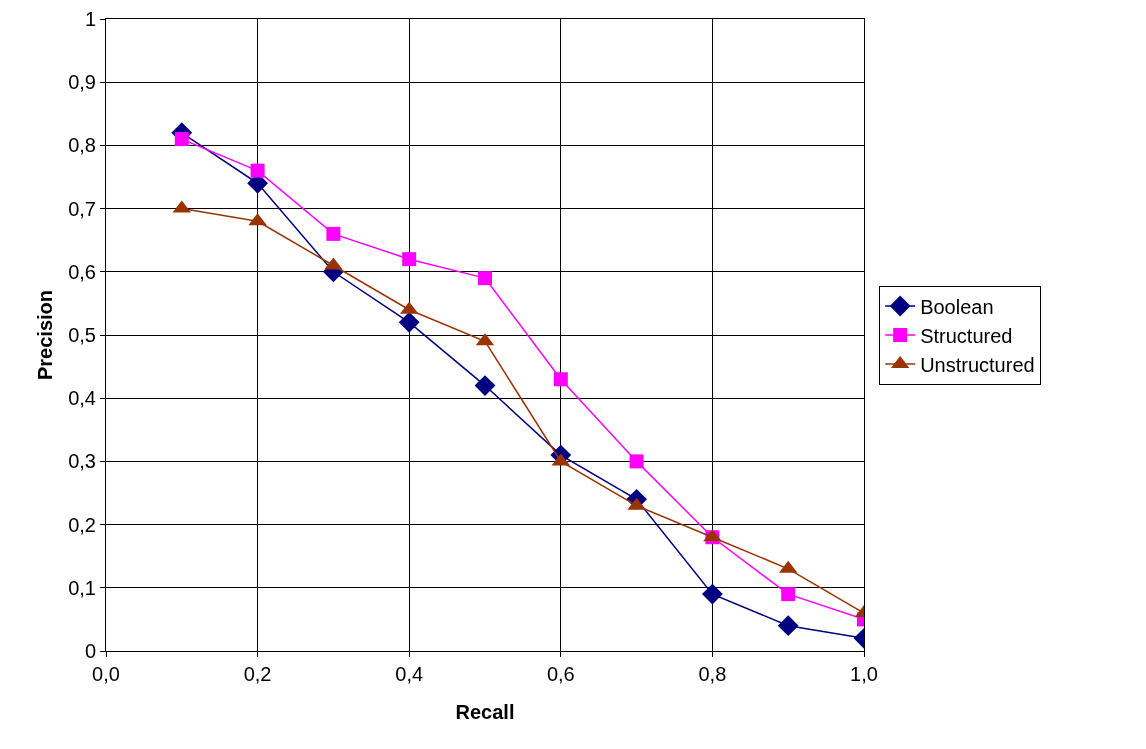 This screenshot has width=1146, height=749. What do you see at coordinates (90, 19) in the screenshot?
I see `y-tick-label: 1` at bounding box center [90, 19].